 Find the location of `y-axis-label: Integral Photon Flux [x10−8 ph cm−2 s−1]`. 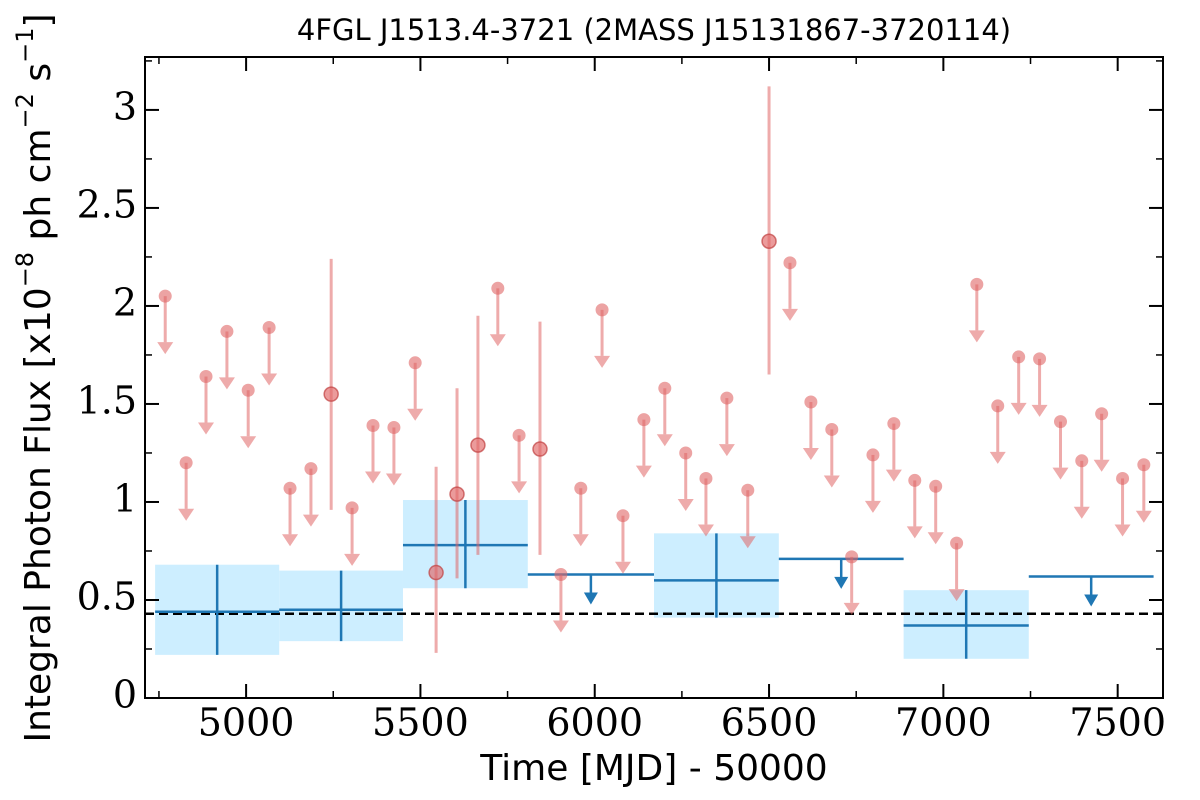

y-axis-label: Integral Photon Flux [x10−8 ph cm−2 s−1] is located at coordinates (35, 377).